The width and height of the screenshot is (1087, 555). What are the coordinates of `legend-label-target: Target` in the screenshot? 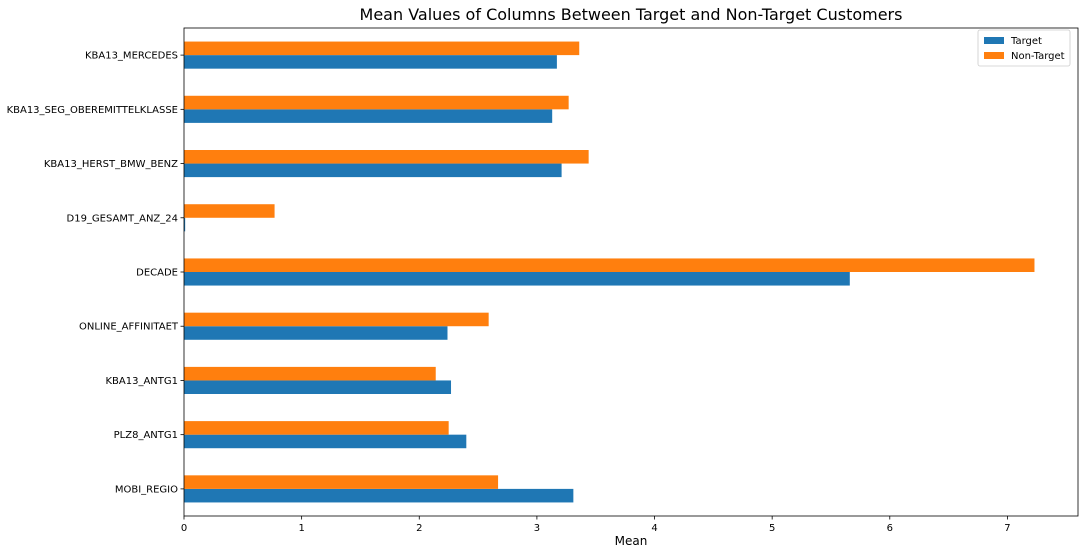 It's located at (1026, 41).